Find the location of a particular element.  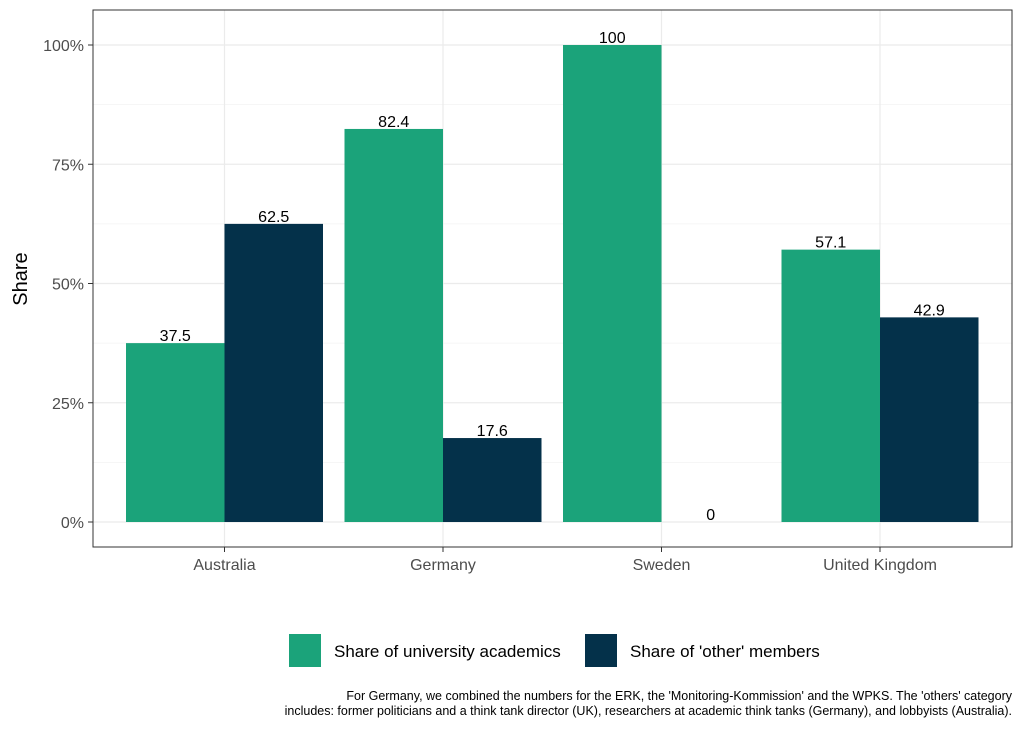

x-tick-label: United Kingdom is located at coordinates (880, 565).